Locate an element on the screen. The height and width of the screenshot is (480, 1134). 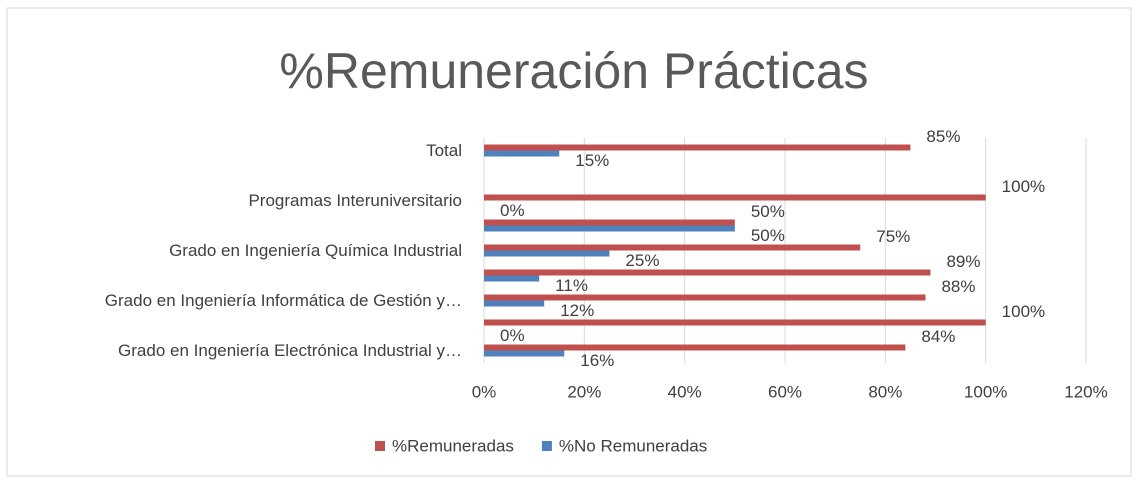
data-label: 12% is located at coordinates (577, 310).